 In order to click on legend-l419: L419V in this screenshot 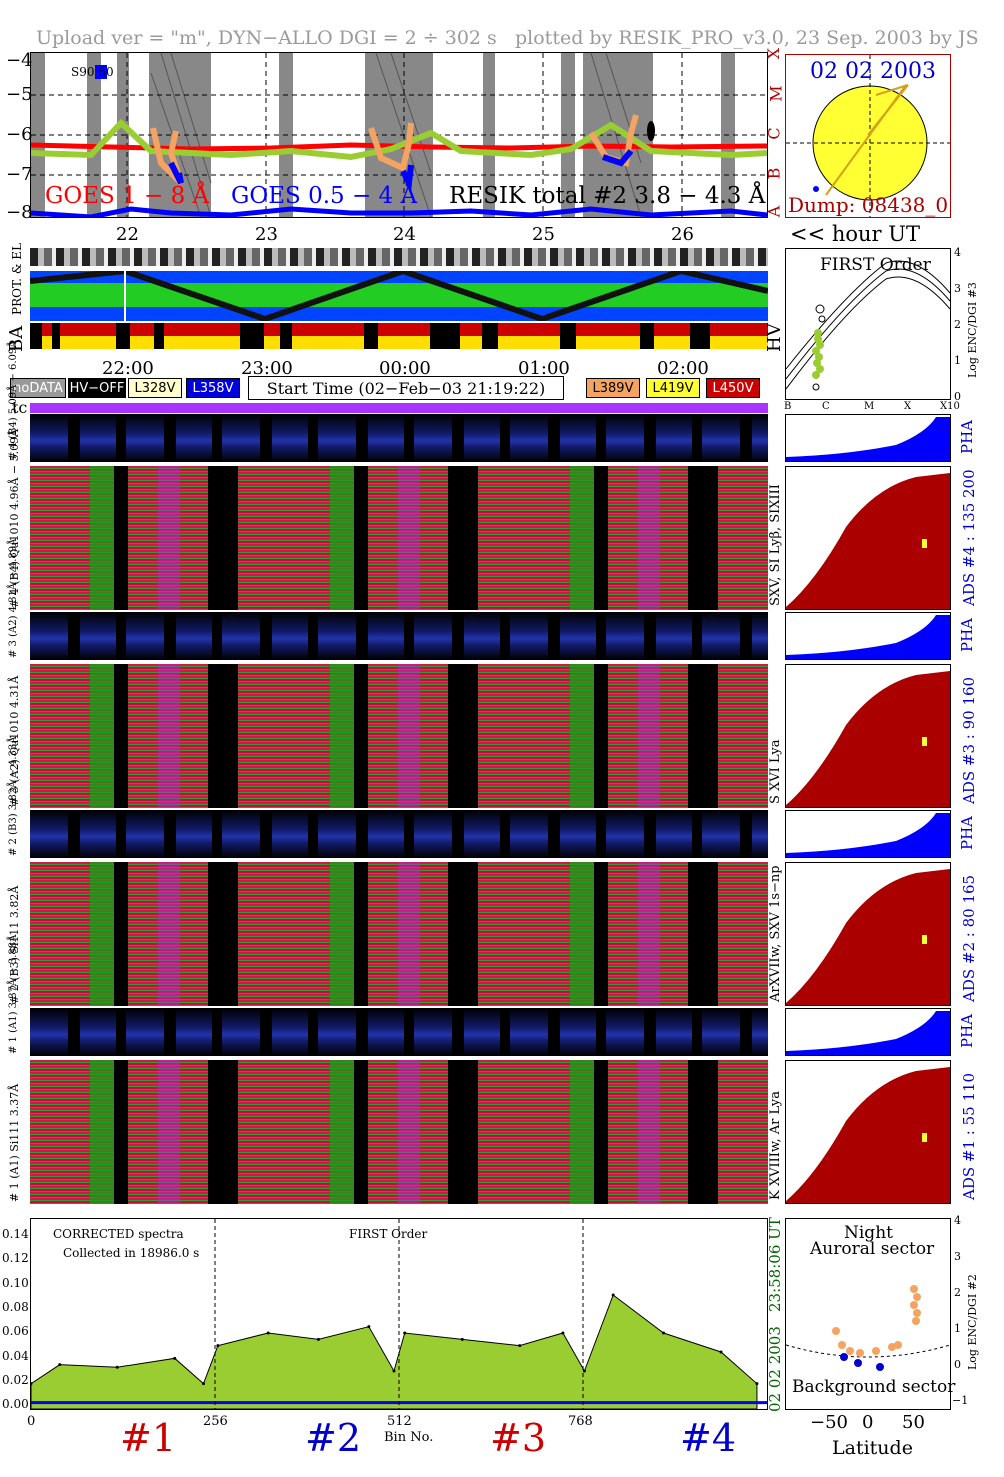, I will do `click(673, 388)`.